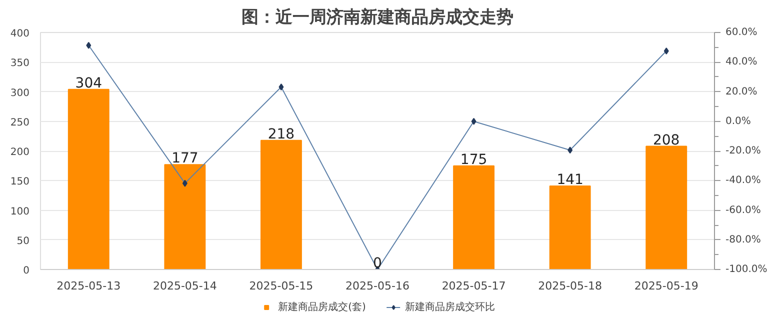  Describe the element at coordinates (743, 210) in the screenshot. I see `y2-tick-label: -60.0%` at that location.